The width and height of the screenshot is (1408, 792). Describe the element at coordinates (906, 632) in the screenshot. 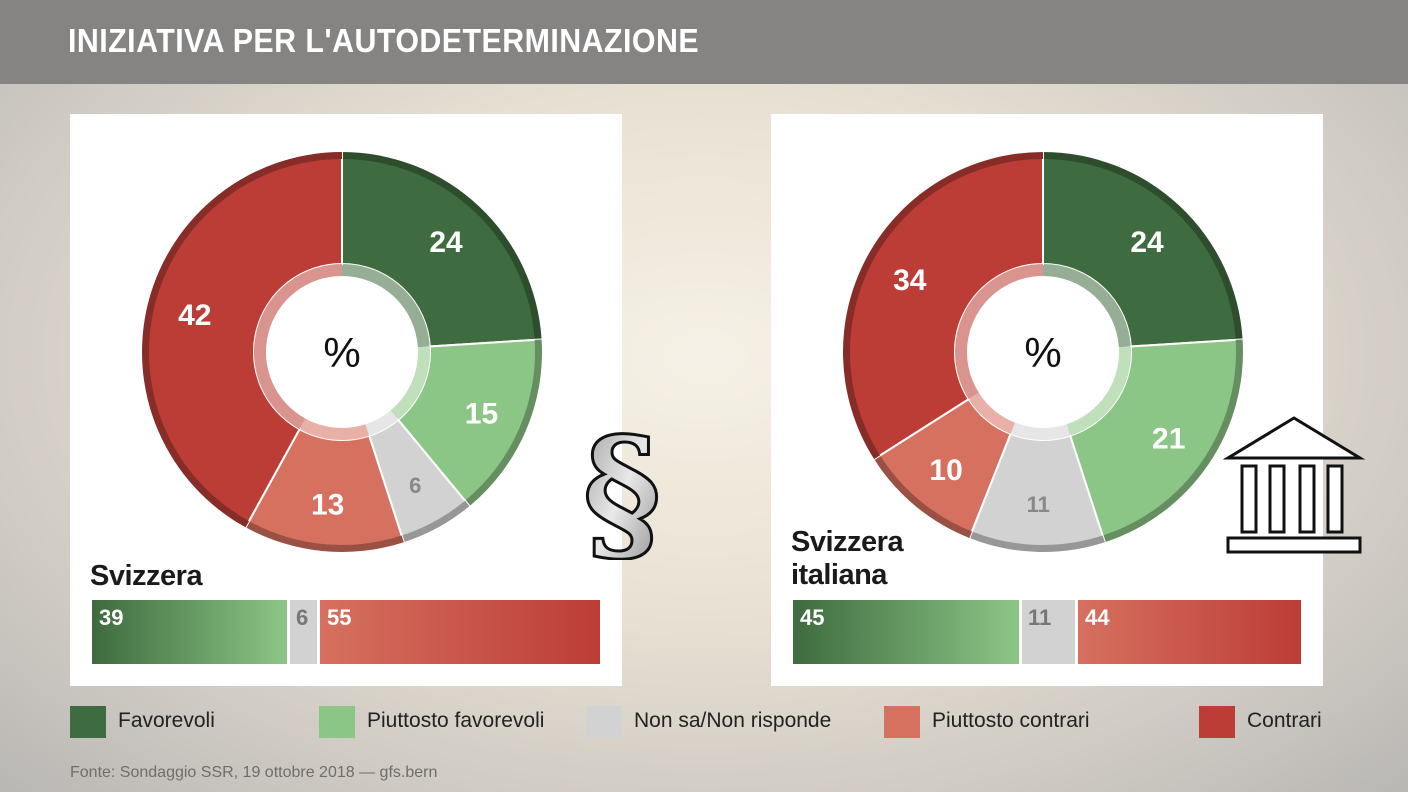

I see `summary-segment-favorevoli: 45` at that location.